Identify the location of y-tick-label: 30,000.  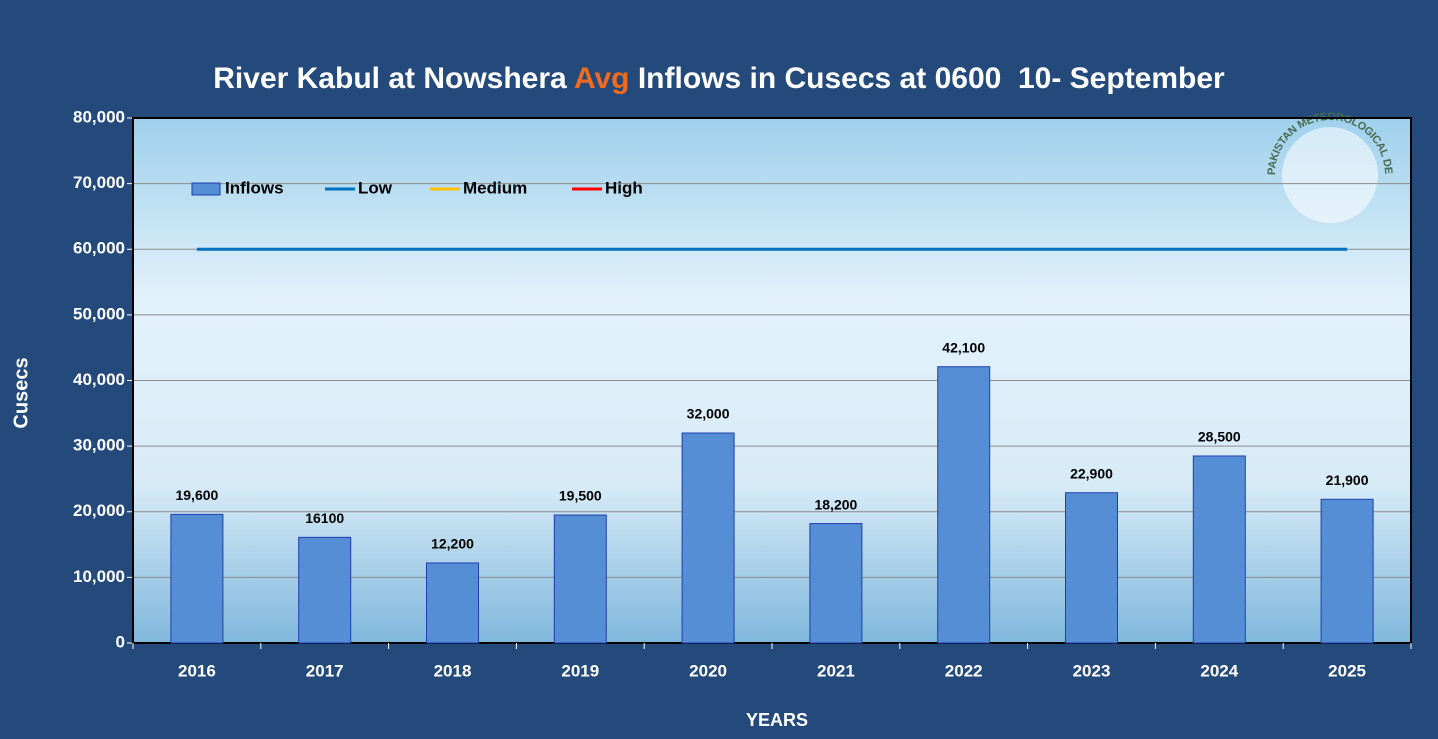
(99, 445).